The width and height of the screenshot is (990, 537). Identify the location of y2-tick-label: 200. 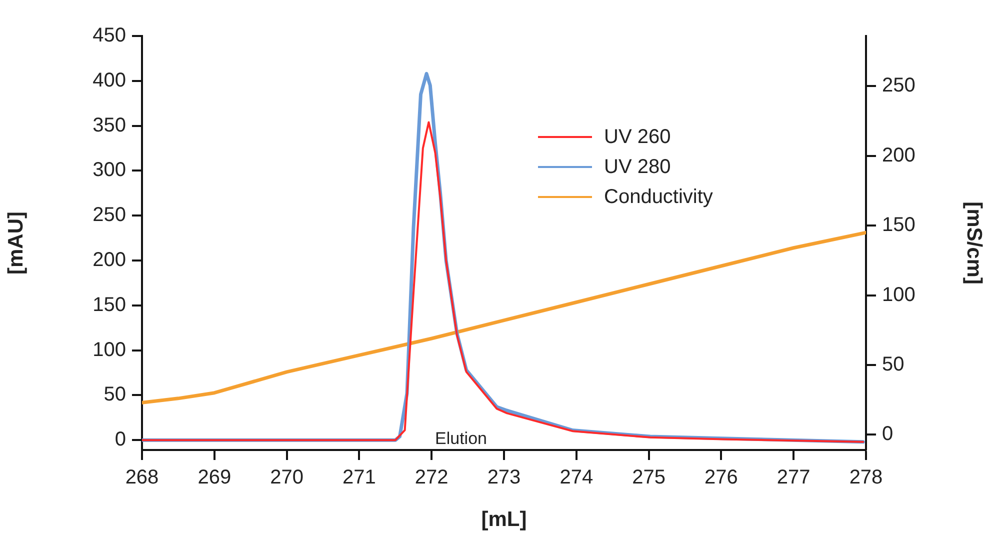
(899, 155).